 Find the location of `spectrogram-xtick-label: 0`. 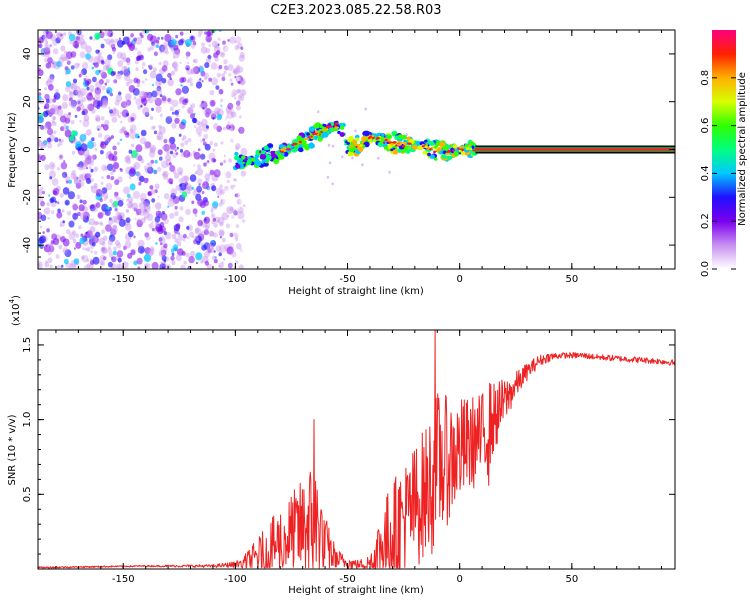

spectrogram-xtick-label: 0 is located at coordinates (459, 279).